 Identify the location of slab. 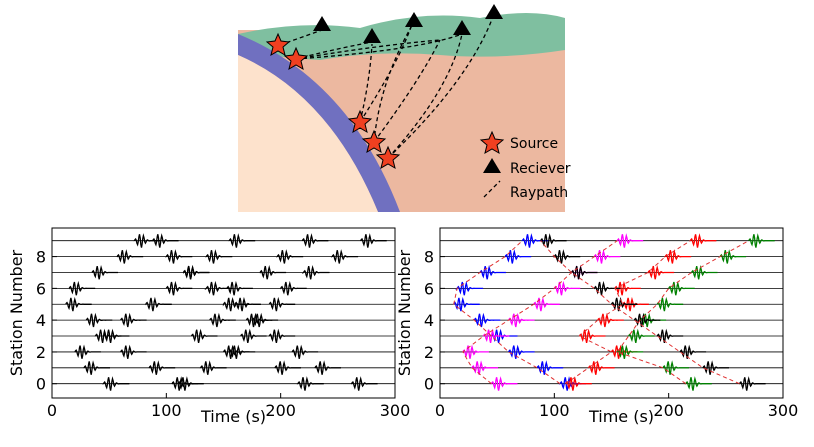
(319, 123).